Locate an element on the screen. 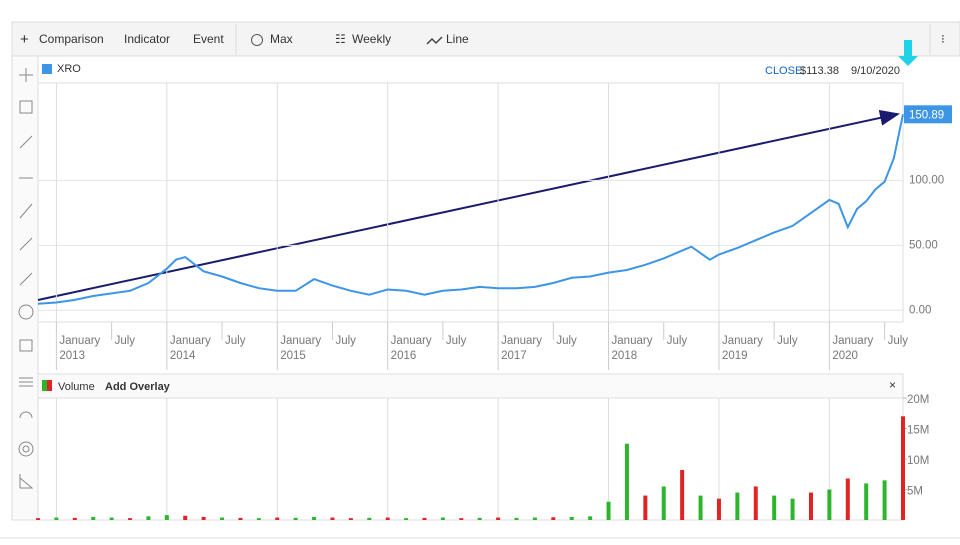 Image resolution: width=960 pixels, height=545 pixels. tool-column is located at coordinates (25, 288).